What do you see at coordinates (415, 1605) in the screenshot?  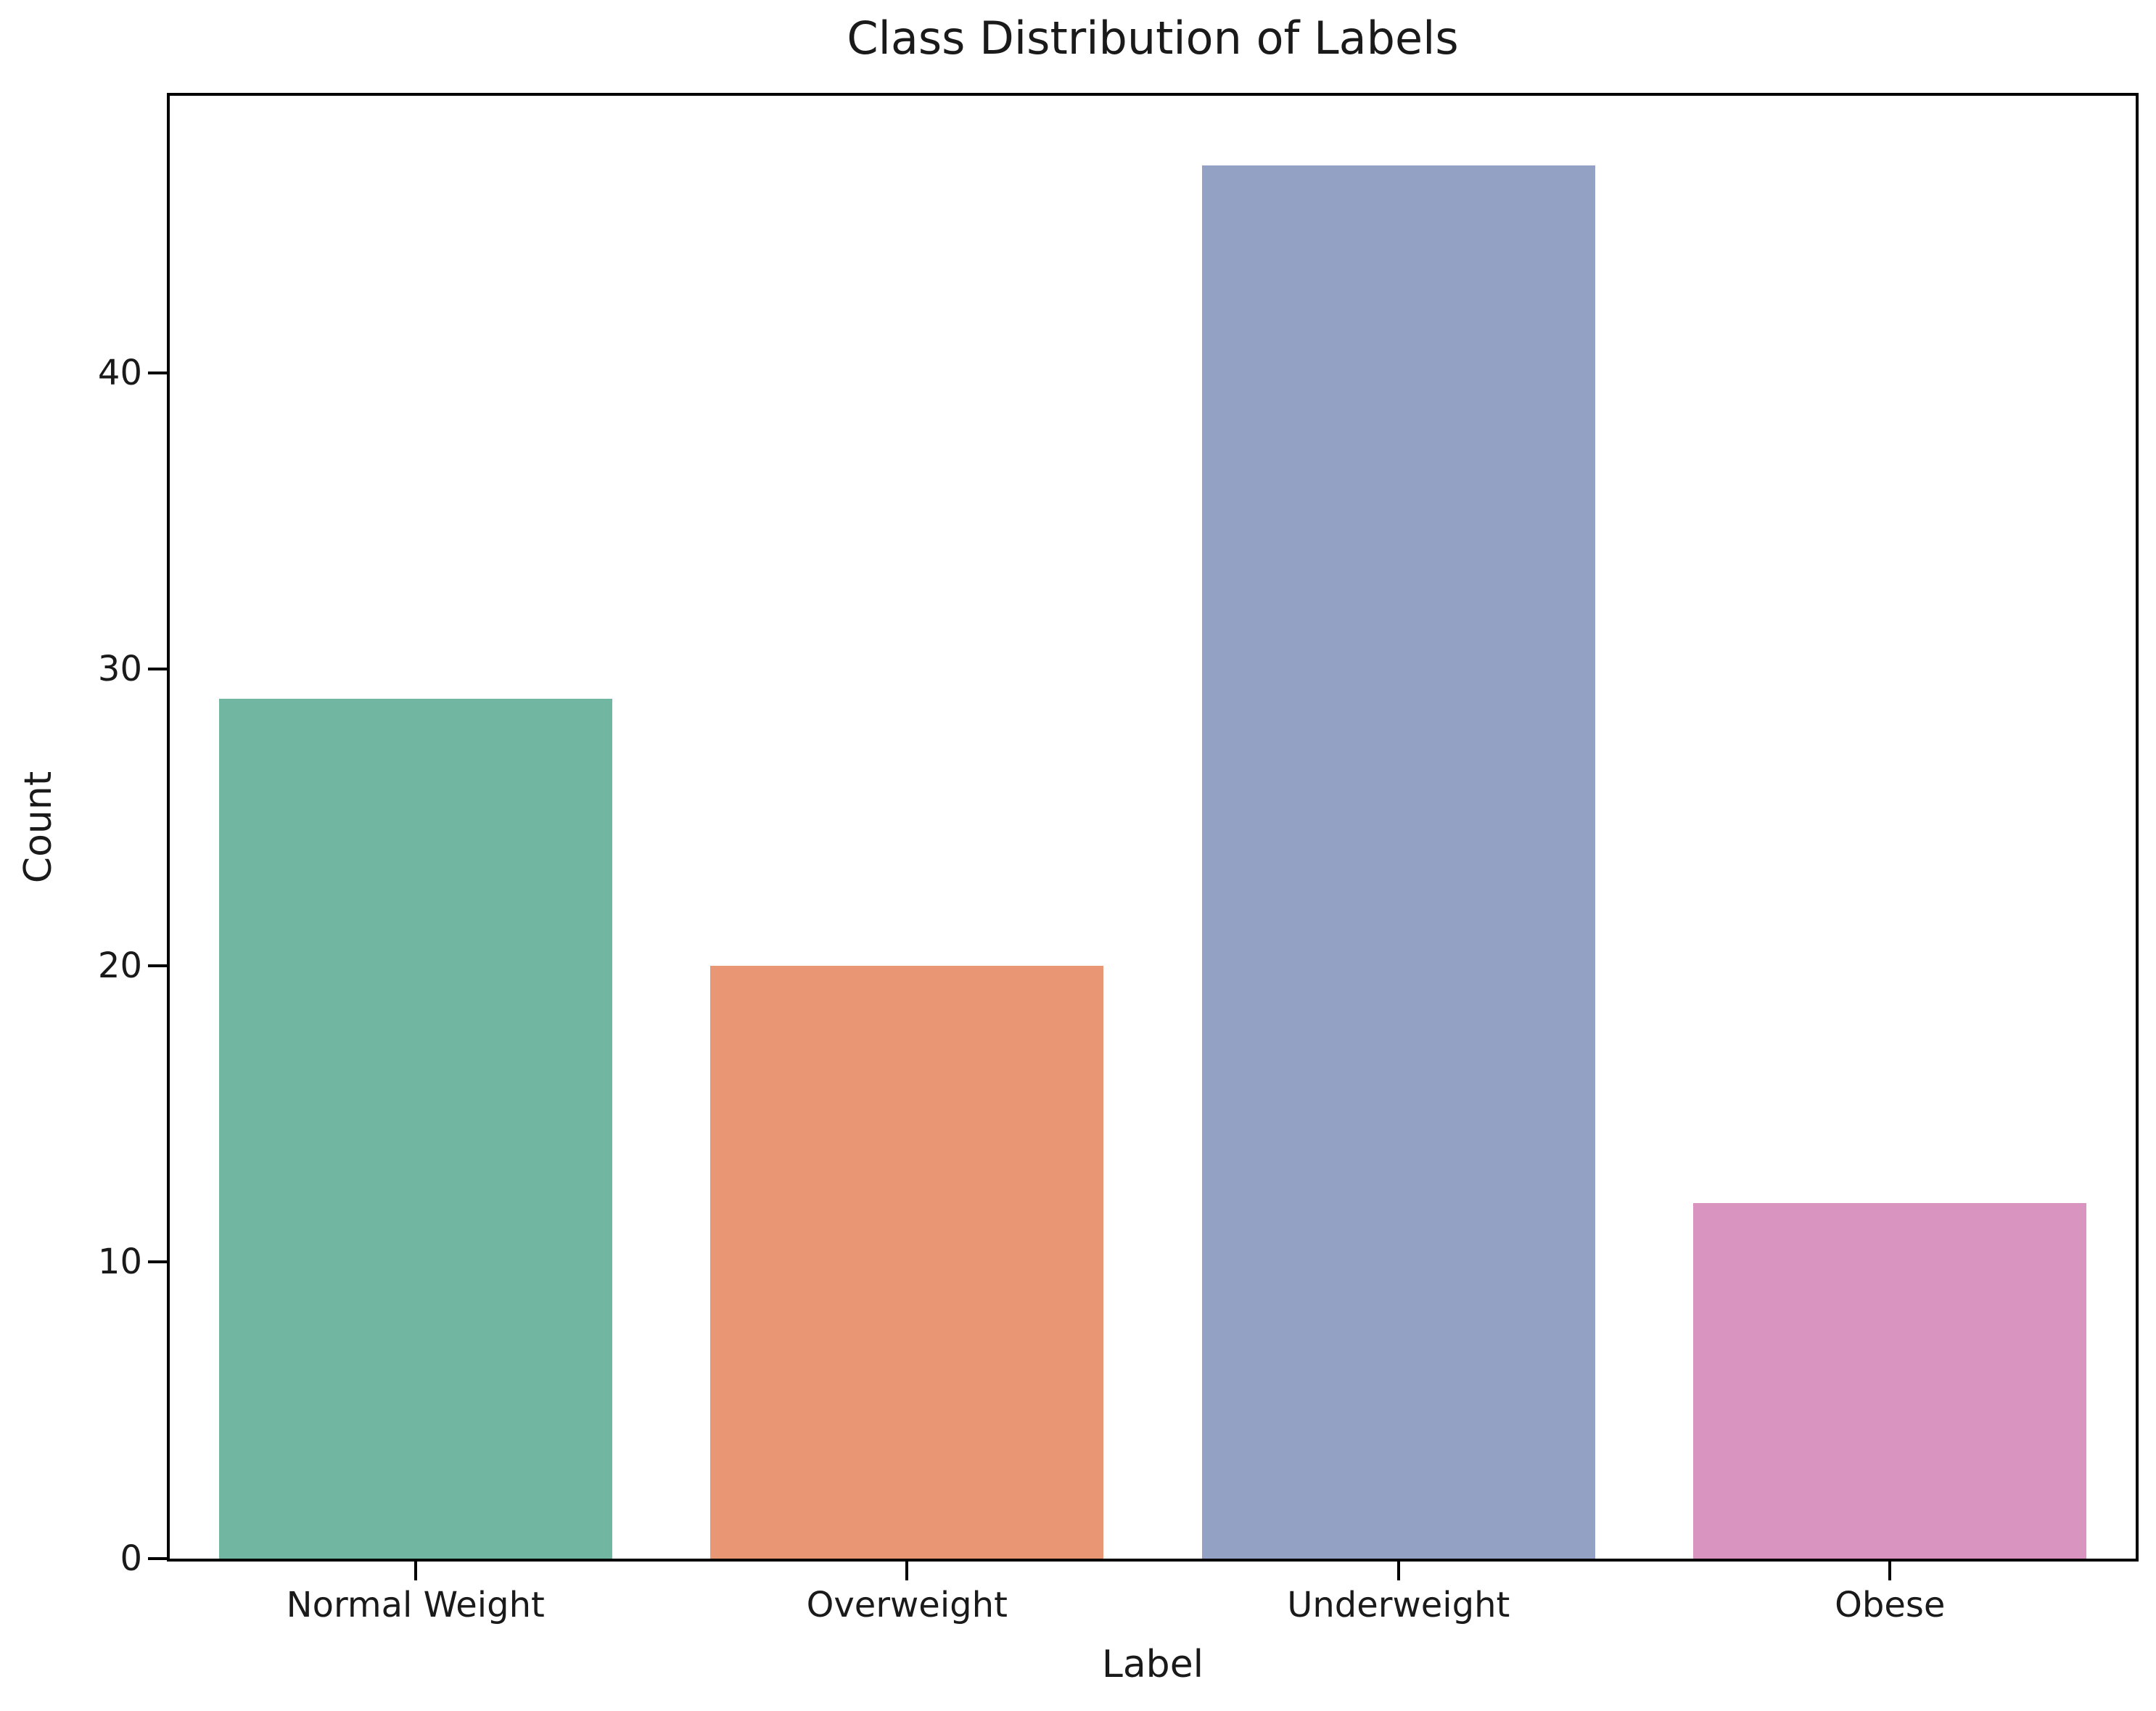 I see `x-tick-label-normal-weight: Normal Weight` at bounding box center [415, 1605].